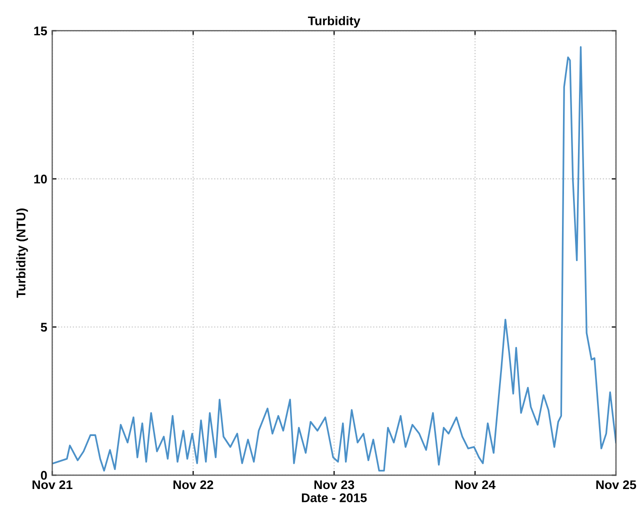  What do you see at coordinates (616, 485) in the screenshot?
I see `x-tick-label: Nov 25` at bounding box center [616, 485].